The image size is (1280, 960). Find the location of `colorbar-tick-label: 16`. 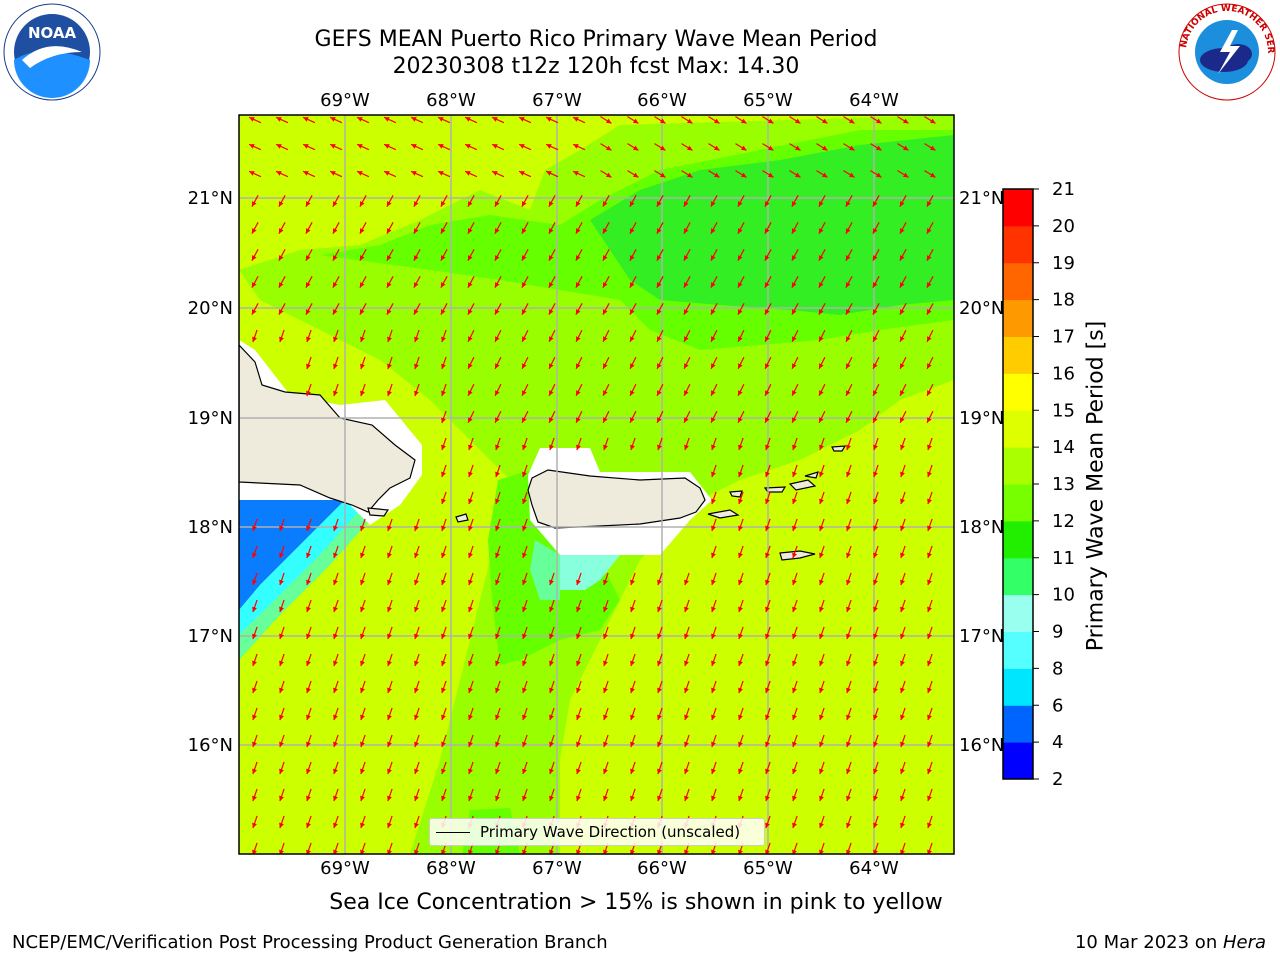

colorbar-tick-label: 16 is located at coordinates (1063, 373).